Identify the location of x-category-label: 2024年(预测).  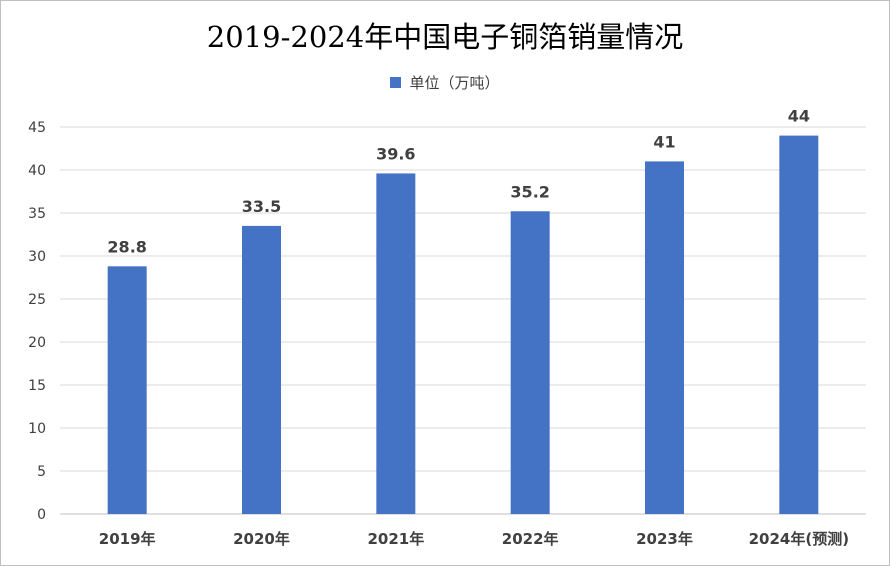
(799, 539).